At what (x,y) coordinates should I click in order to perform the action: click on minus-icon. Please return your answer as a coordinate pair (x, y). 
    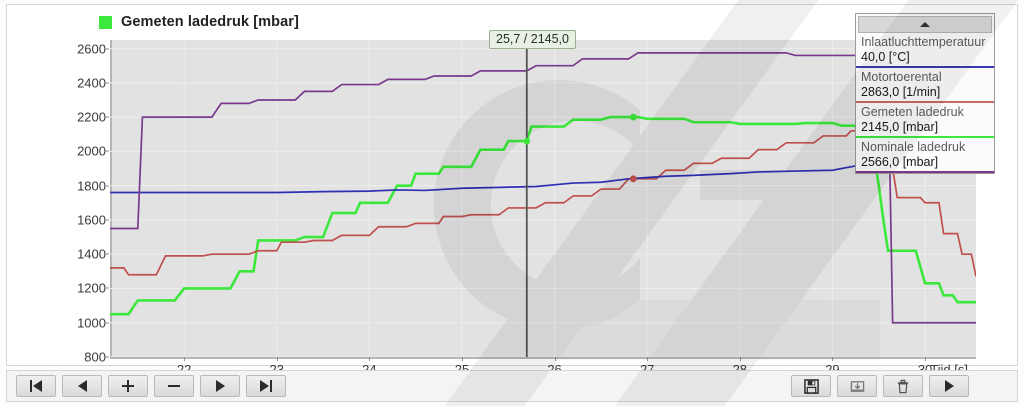
    Looking at the image, I should click on (174, 386).